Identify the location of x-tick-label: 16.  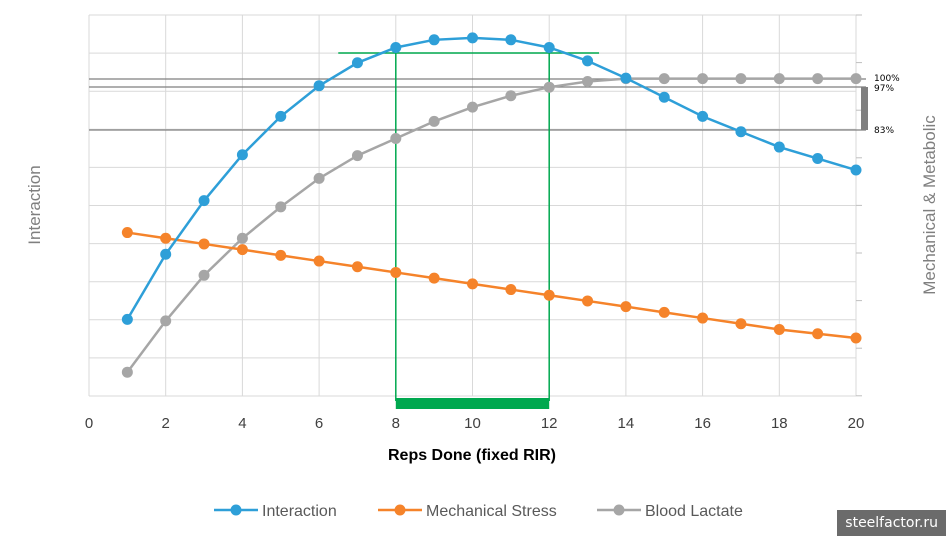
(702, 423).